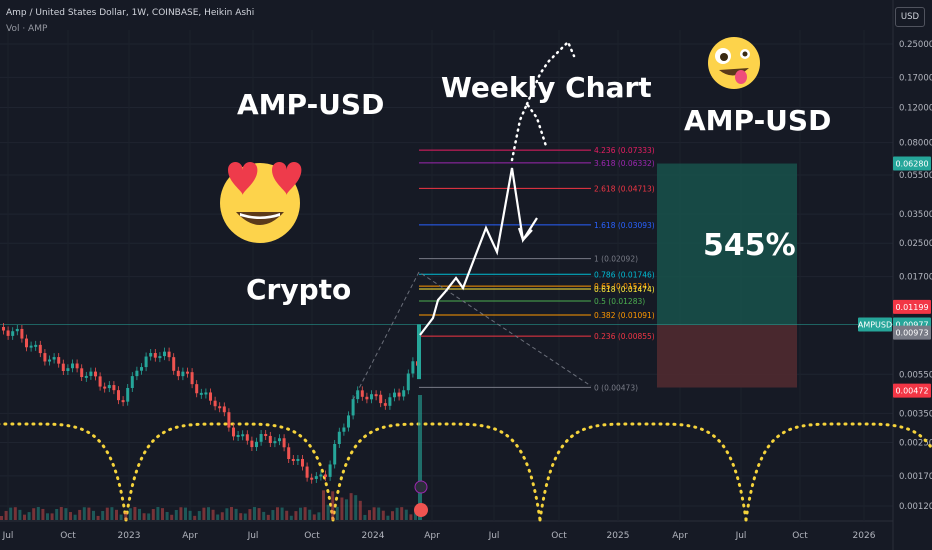 This screenshot has height=550, width=932. Describe the element at coordinates (915, 375) in the screenshot. I see `price-tick-label: 0.00550` at that location.